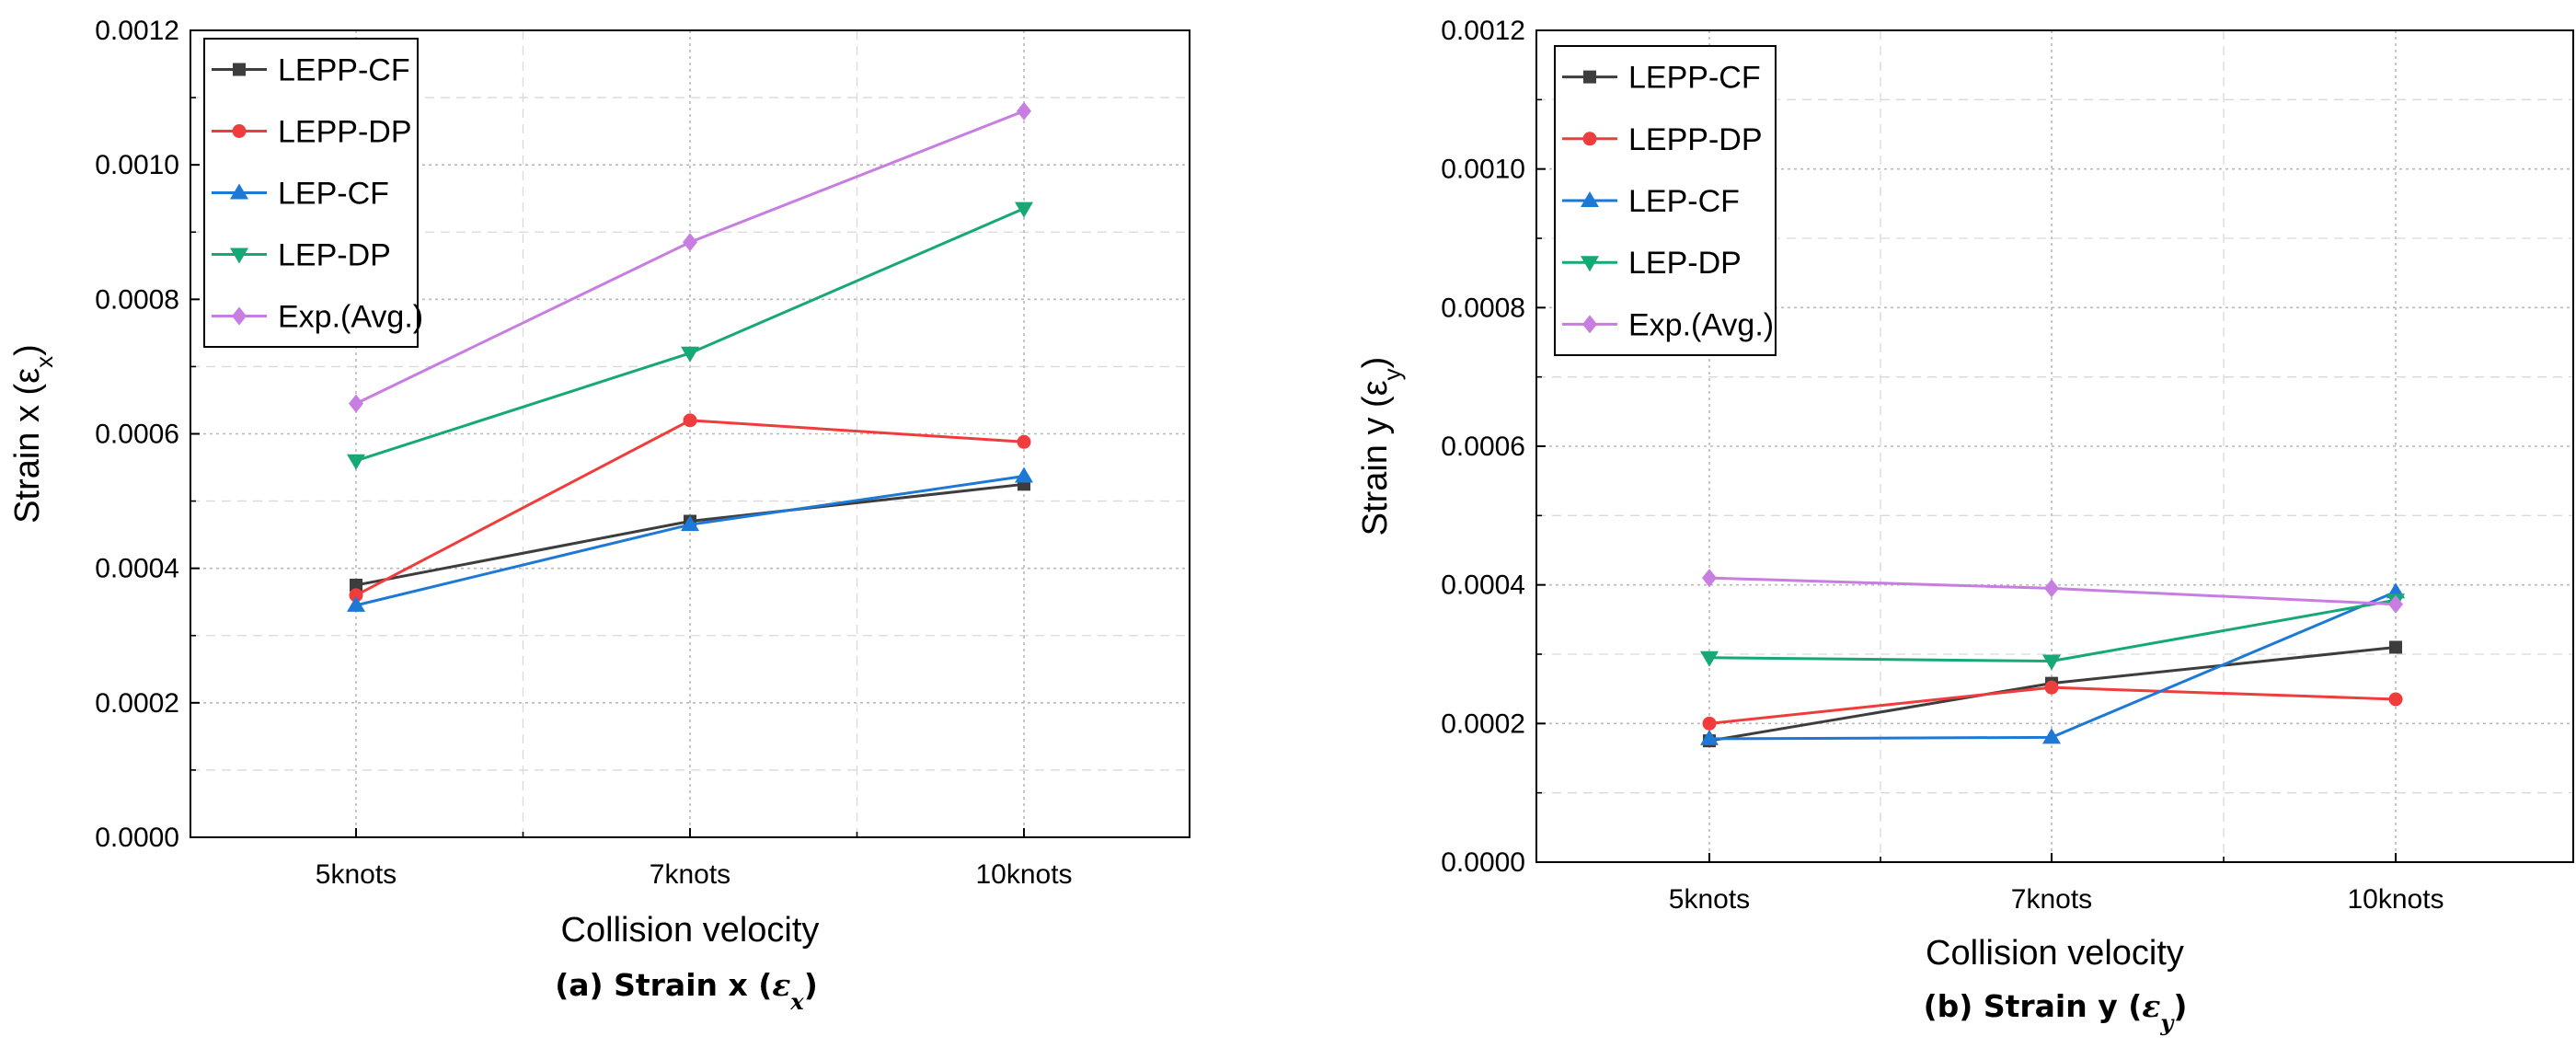  Describe the element at coordinates (2055, 954) in the screenshot. I see `x-axis-title: Collision velocity` at that location.